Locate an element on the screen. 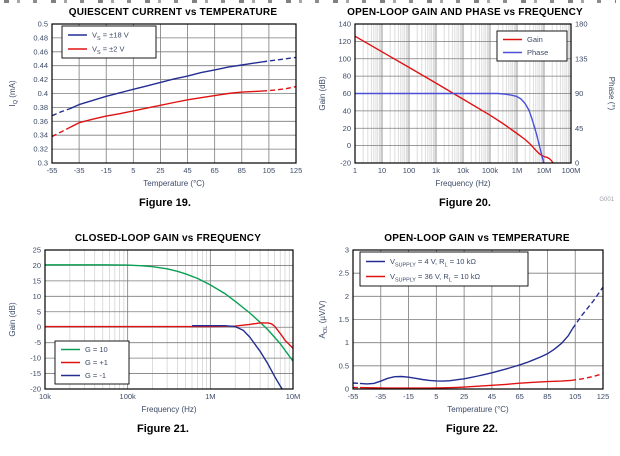 The height and width of the screenshot is (456, 620). cropped-text-artifact is located at coordinates (310, 1).